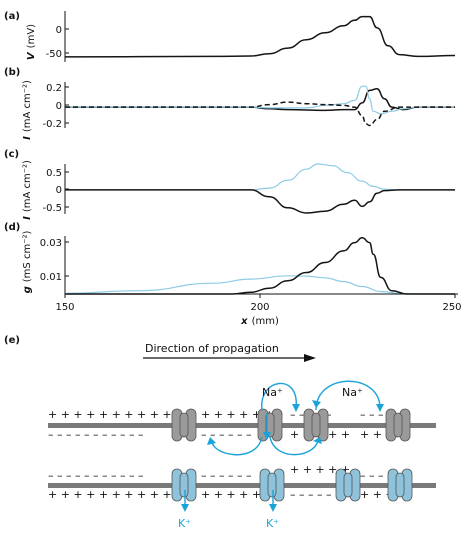  I want to click on panel-label-c: (c), so click(11, 154).